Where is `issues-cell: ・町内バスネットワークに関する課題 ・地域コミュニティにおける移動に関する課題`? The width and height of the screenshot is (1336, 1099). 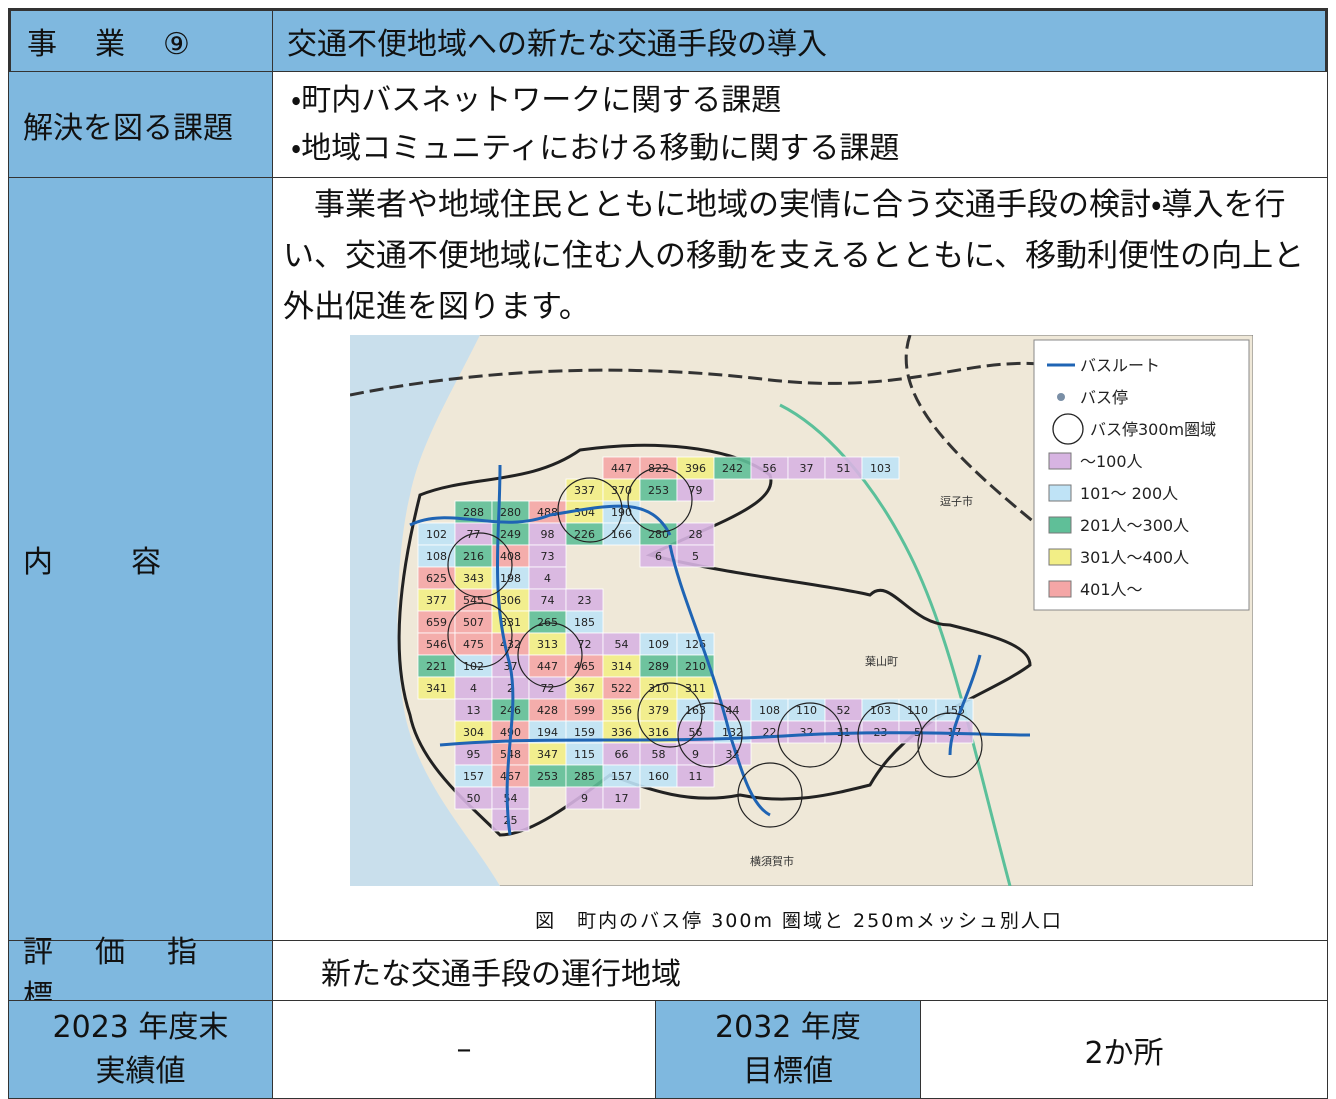
issues-cell: ・町内バスネットワークに関する課題 ・地域コミュニティにおける移動に関する課題 is located at coordinates (800, 124).